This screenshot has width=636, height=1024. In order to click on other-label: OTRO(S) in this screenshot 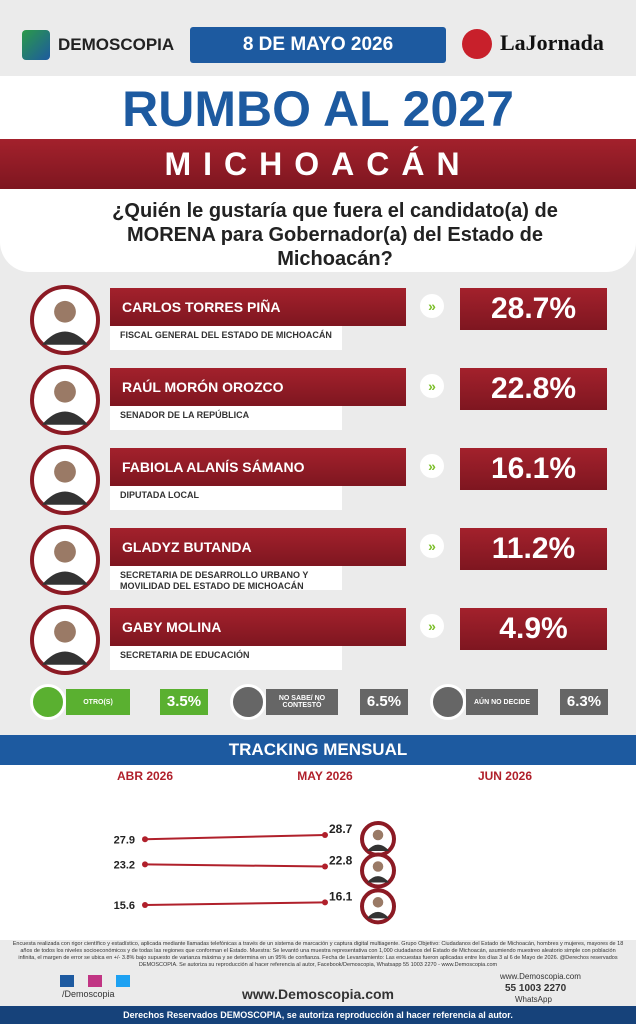, I will do `click(98, 702)`.